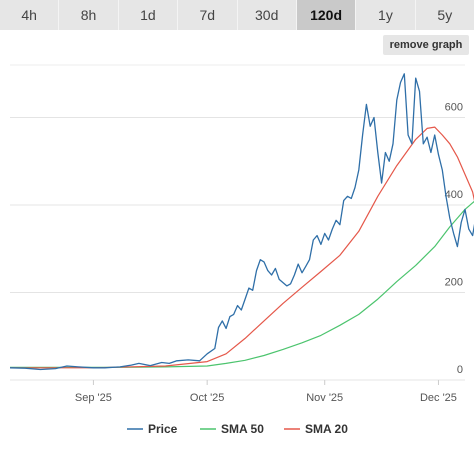 Image resolution: width=474 pixels, height=455 pixels. I want to click on y-tick-label: 200, so click(454, 283).